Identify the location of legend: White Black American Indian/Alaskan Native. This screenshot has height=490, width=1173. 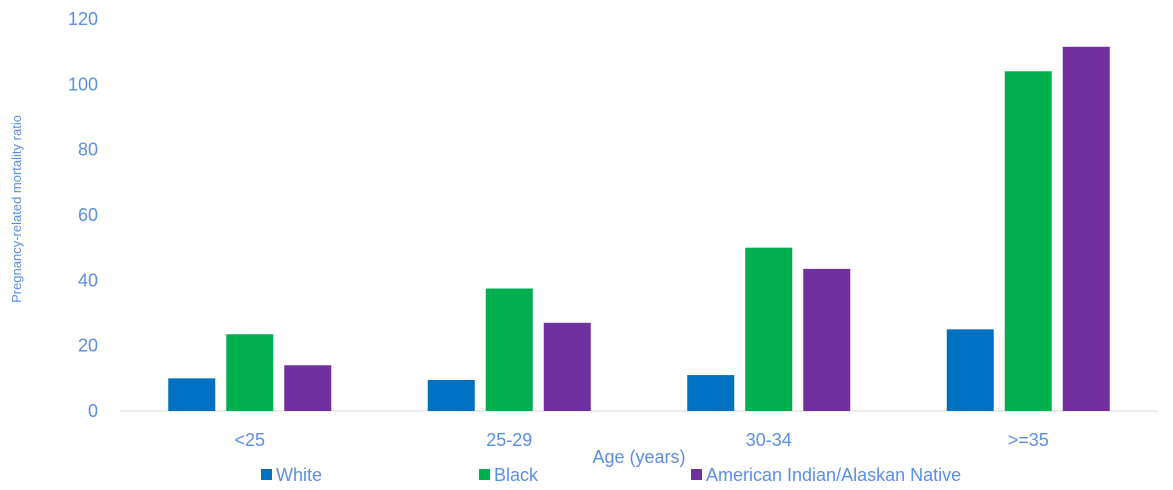
(611, 475).